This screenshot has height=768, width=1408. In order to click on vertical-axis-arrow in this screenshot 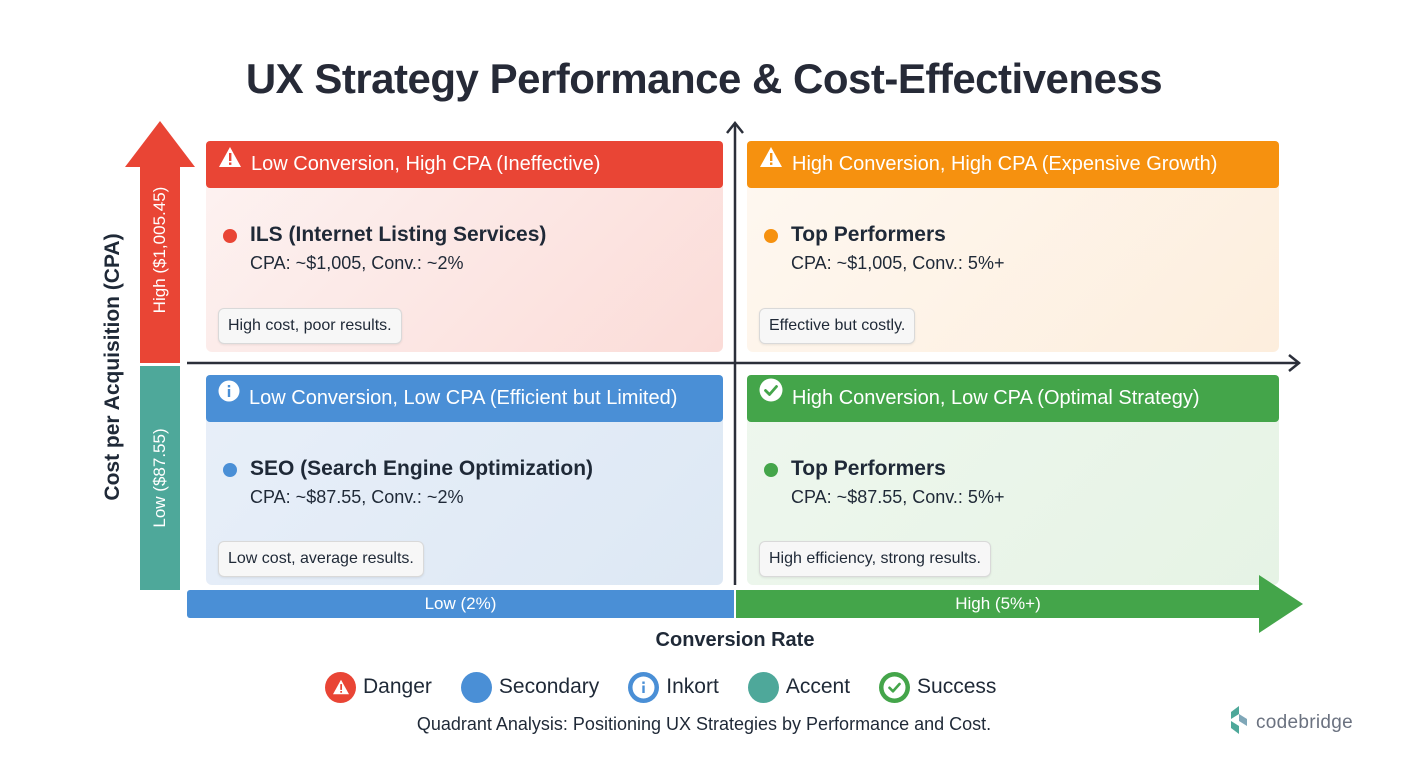, I will do `click(735, 127)`.